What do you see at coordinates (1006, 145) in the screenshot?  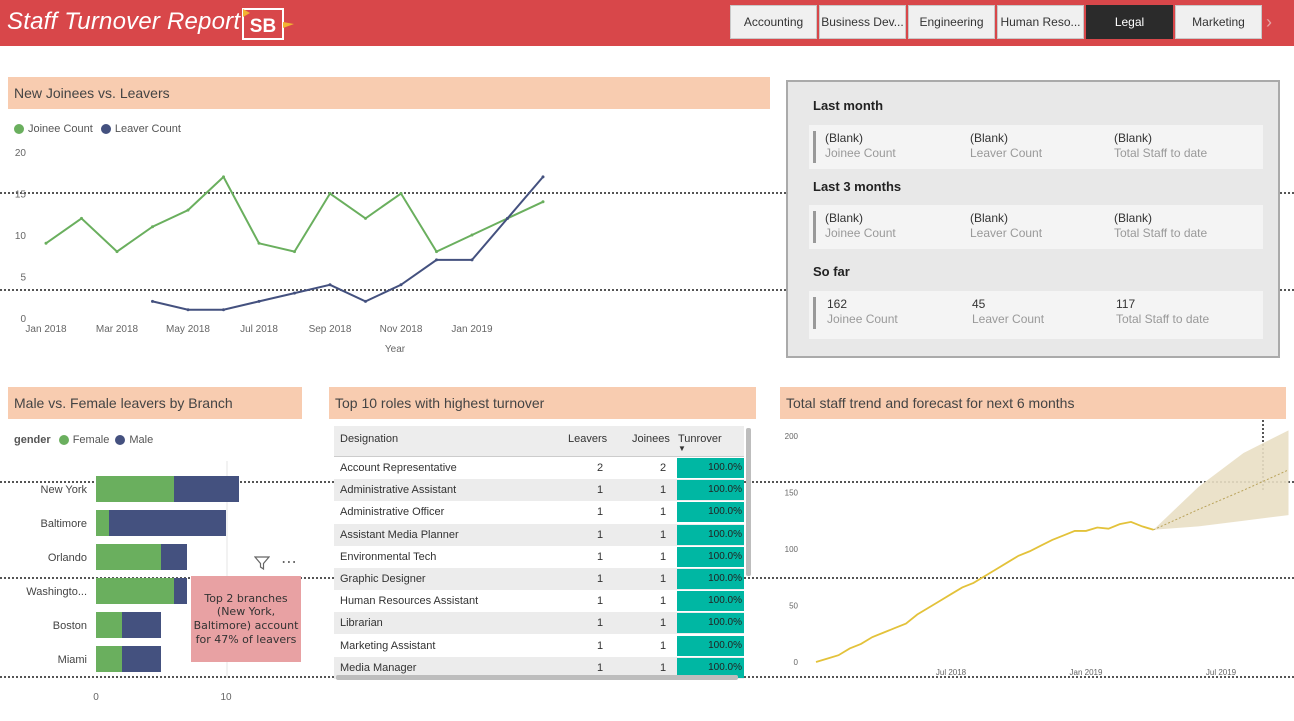 I see `kpi-leaver-cell: (Blank) Leaver Count` at bounding box center [1006, 145].